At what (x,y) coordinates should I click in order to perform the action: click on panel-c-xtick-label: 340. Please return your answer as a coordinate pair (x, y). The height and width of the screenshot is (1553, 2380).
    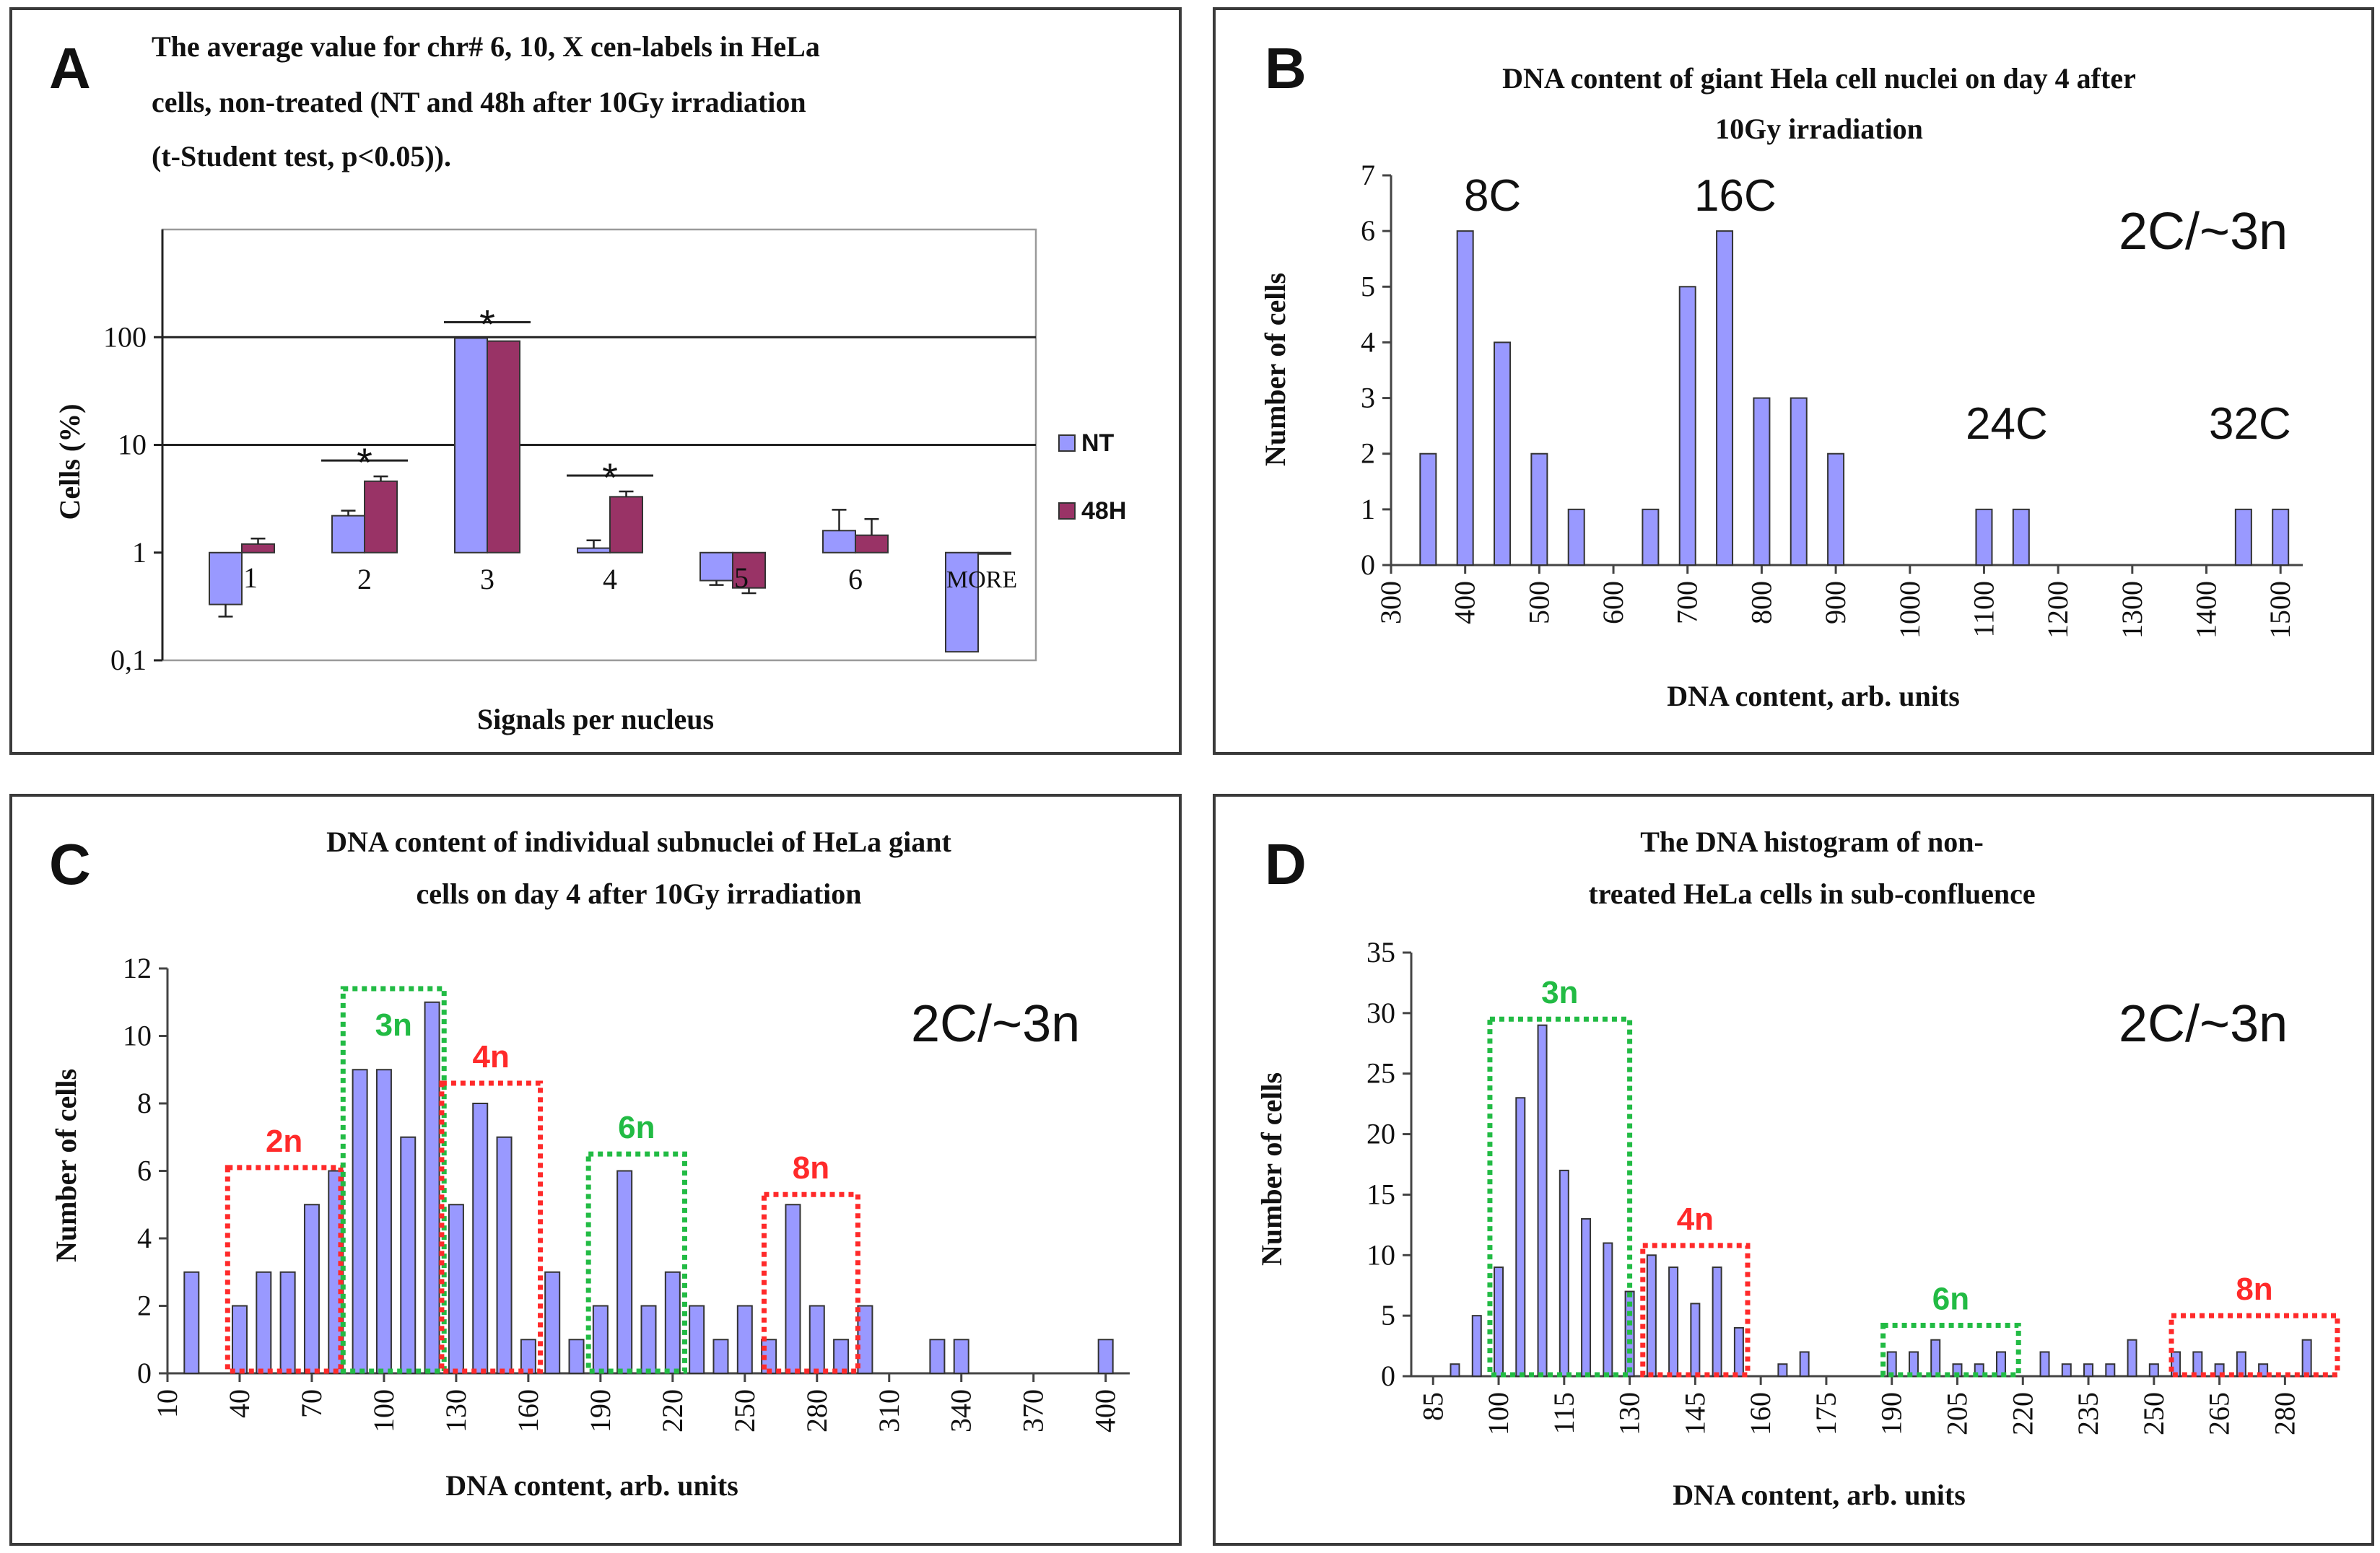
    Looking at the image, I should click on (961, 1410).